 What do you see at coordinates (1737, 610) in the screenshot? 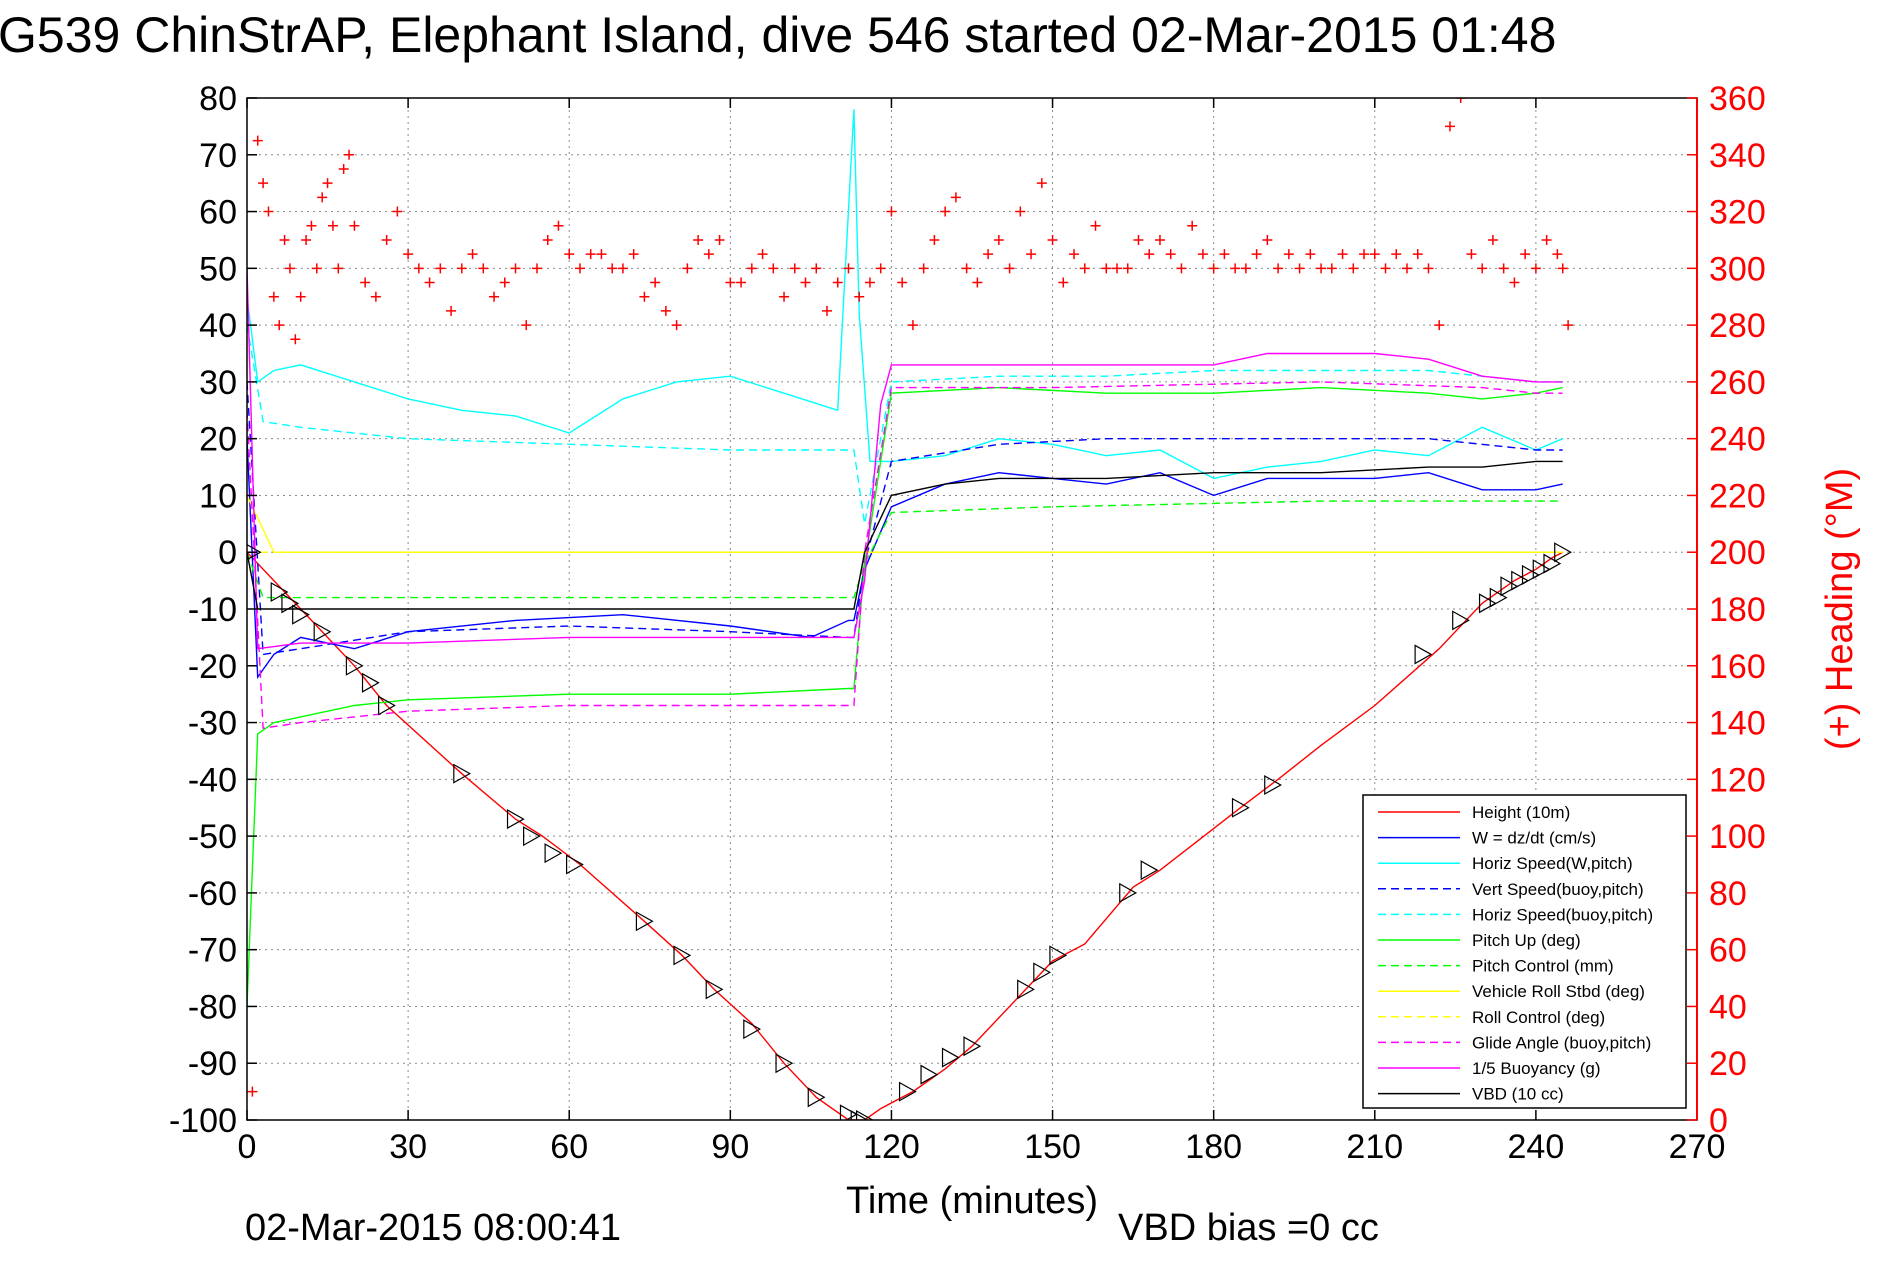
I see `right-tick-label: 180` at bounding box center [1737, 610].